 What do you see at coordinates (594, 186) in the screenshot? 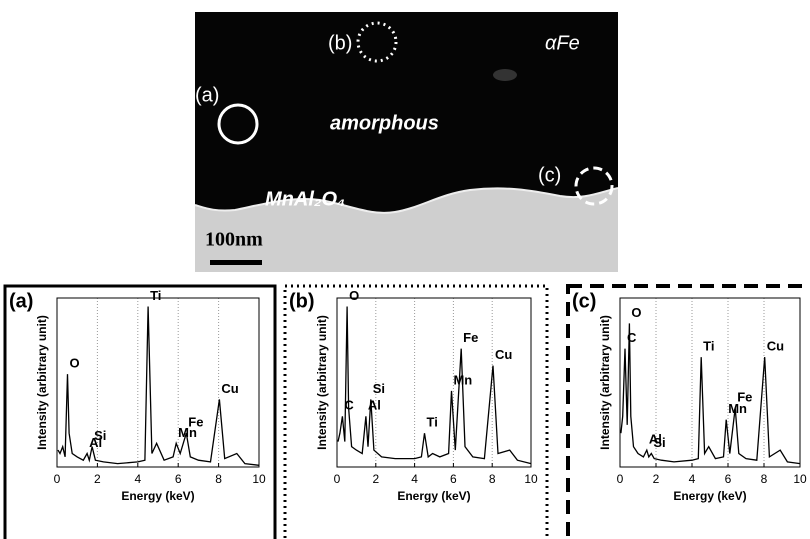
I see `region-c` at bounding box center [594, 186].